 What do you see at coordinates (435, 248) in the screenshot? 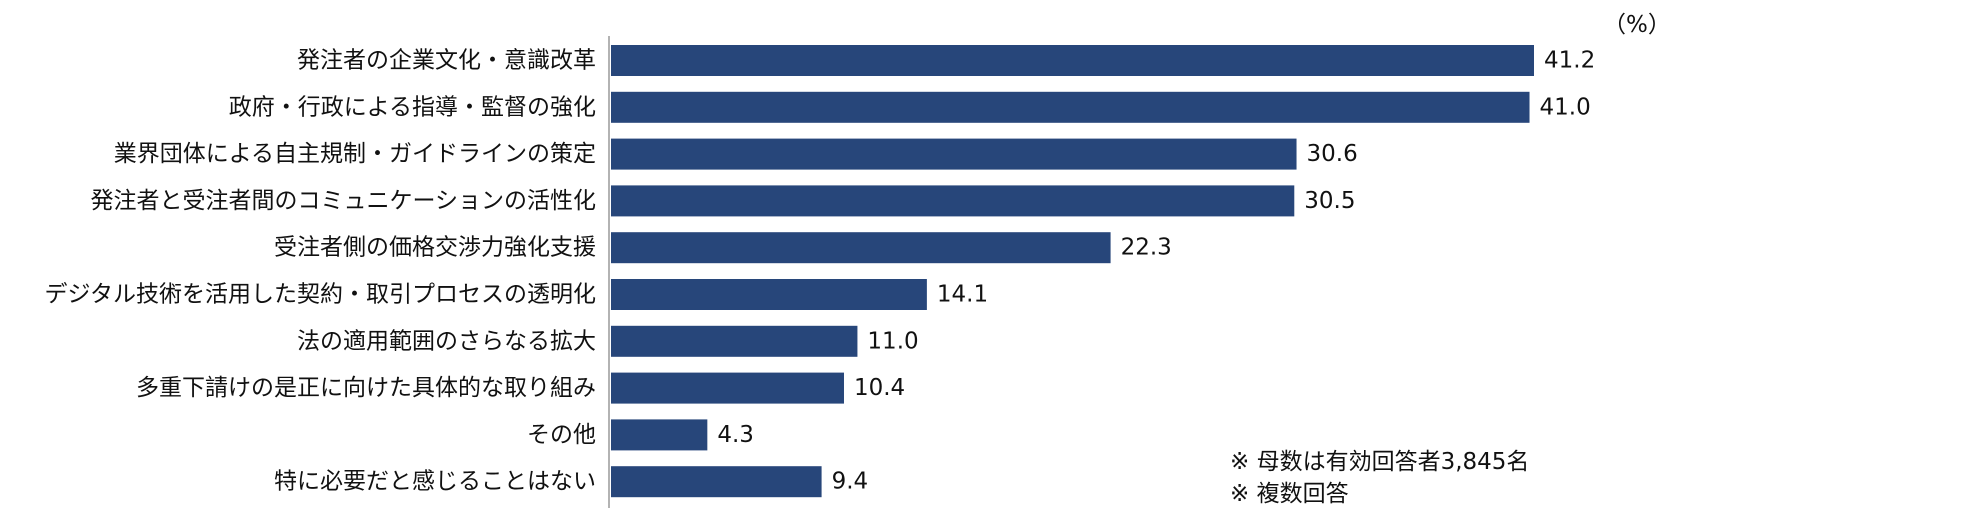
I see `category-label: 受注者側の価格交渉力強化支援` at bounding box center [435, 248].